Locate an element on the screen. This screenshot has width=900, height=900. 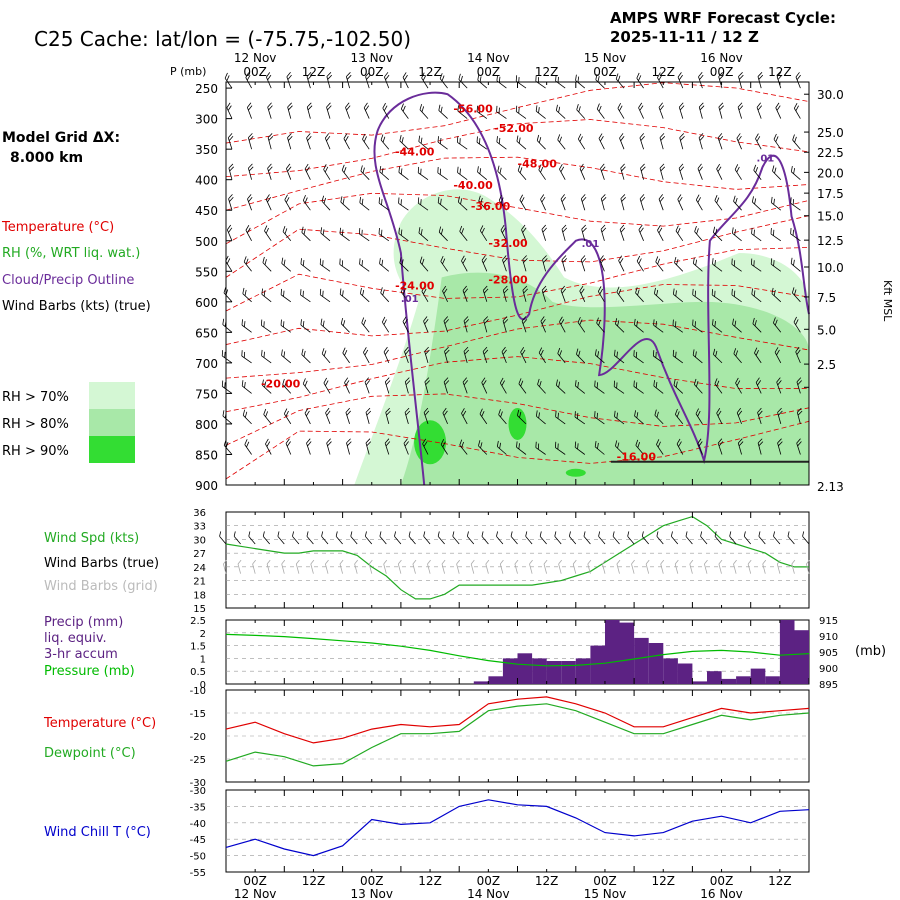
pressure-tick-label: 600 is located at coordinates (206, 303).